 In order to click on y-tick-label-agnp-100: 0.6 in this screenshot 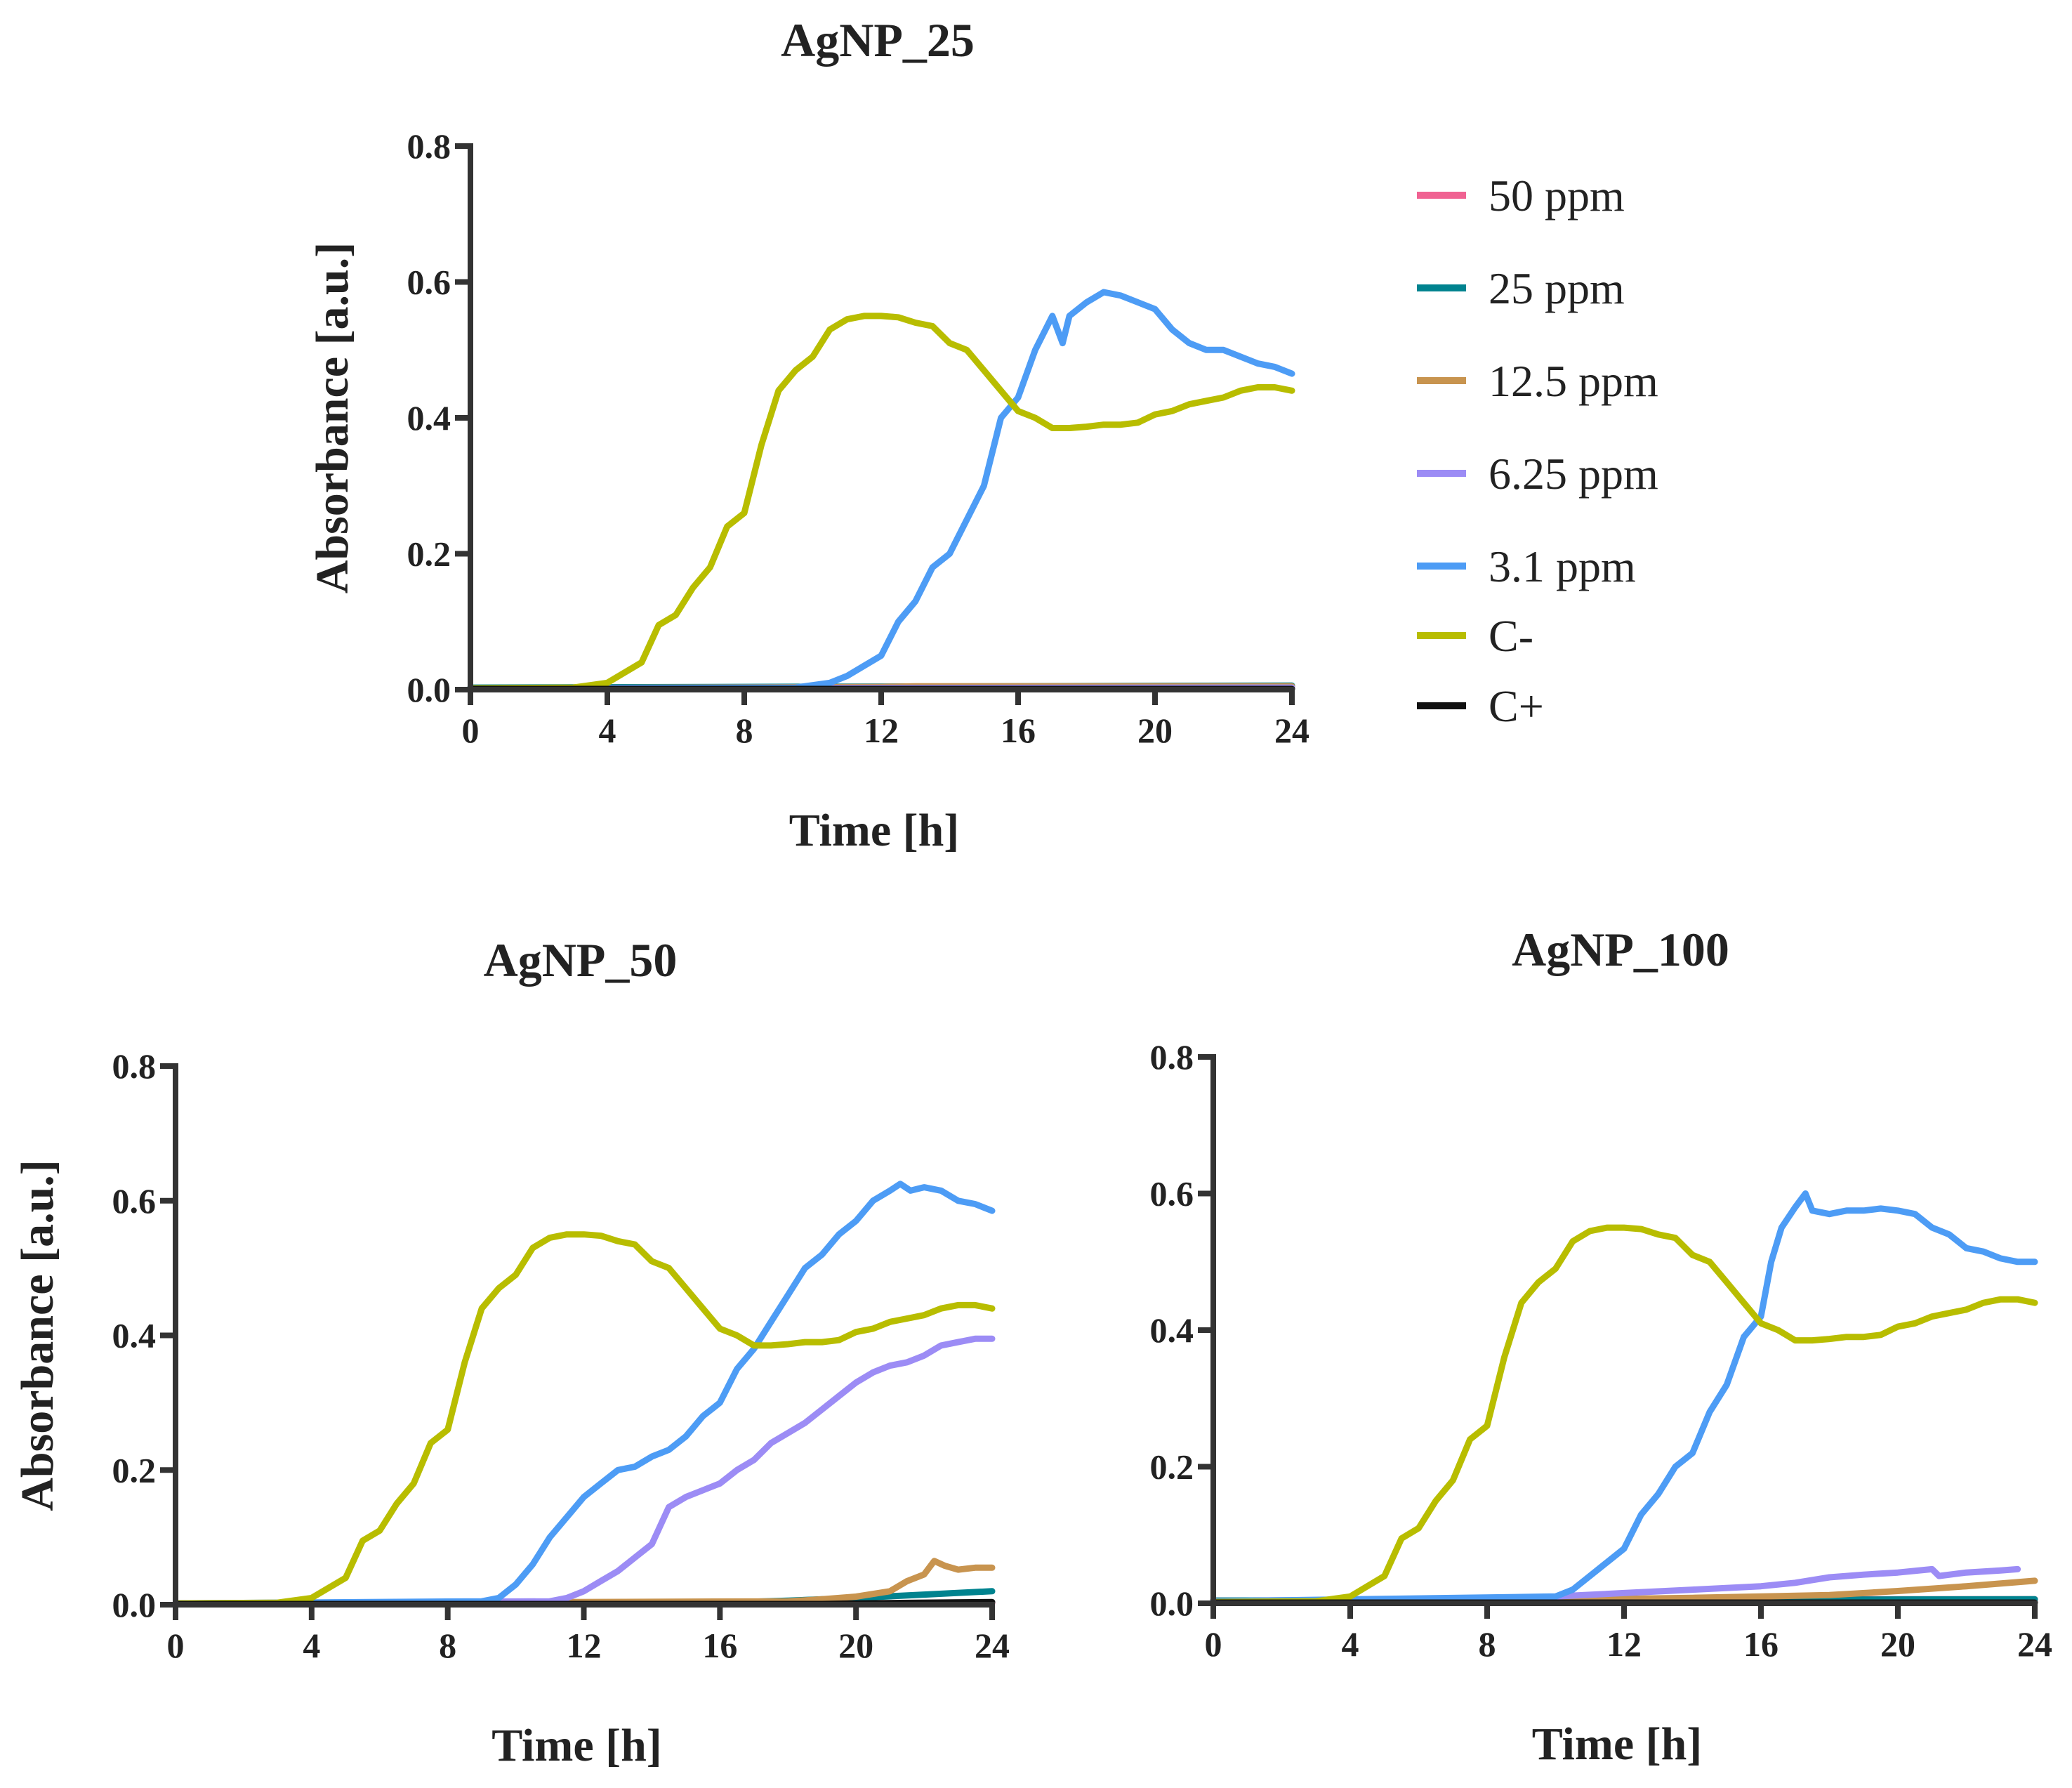, I will do `click(1172, 1194)`.